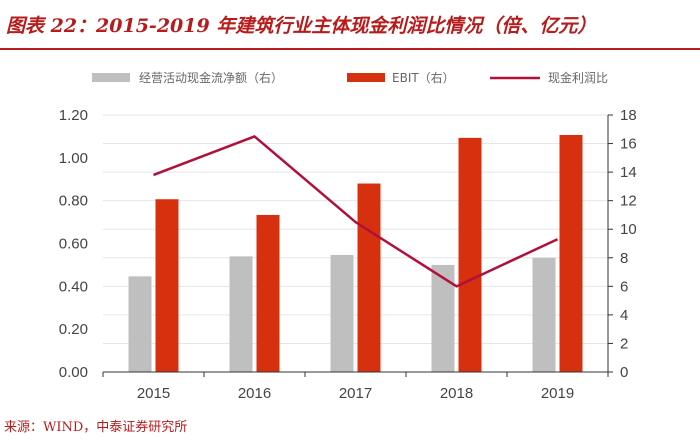 The height and width of the screenshot is (446, 700). I want to click on y-left-tick-label: 1.20, so click(73, 115).